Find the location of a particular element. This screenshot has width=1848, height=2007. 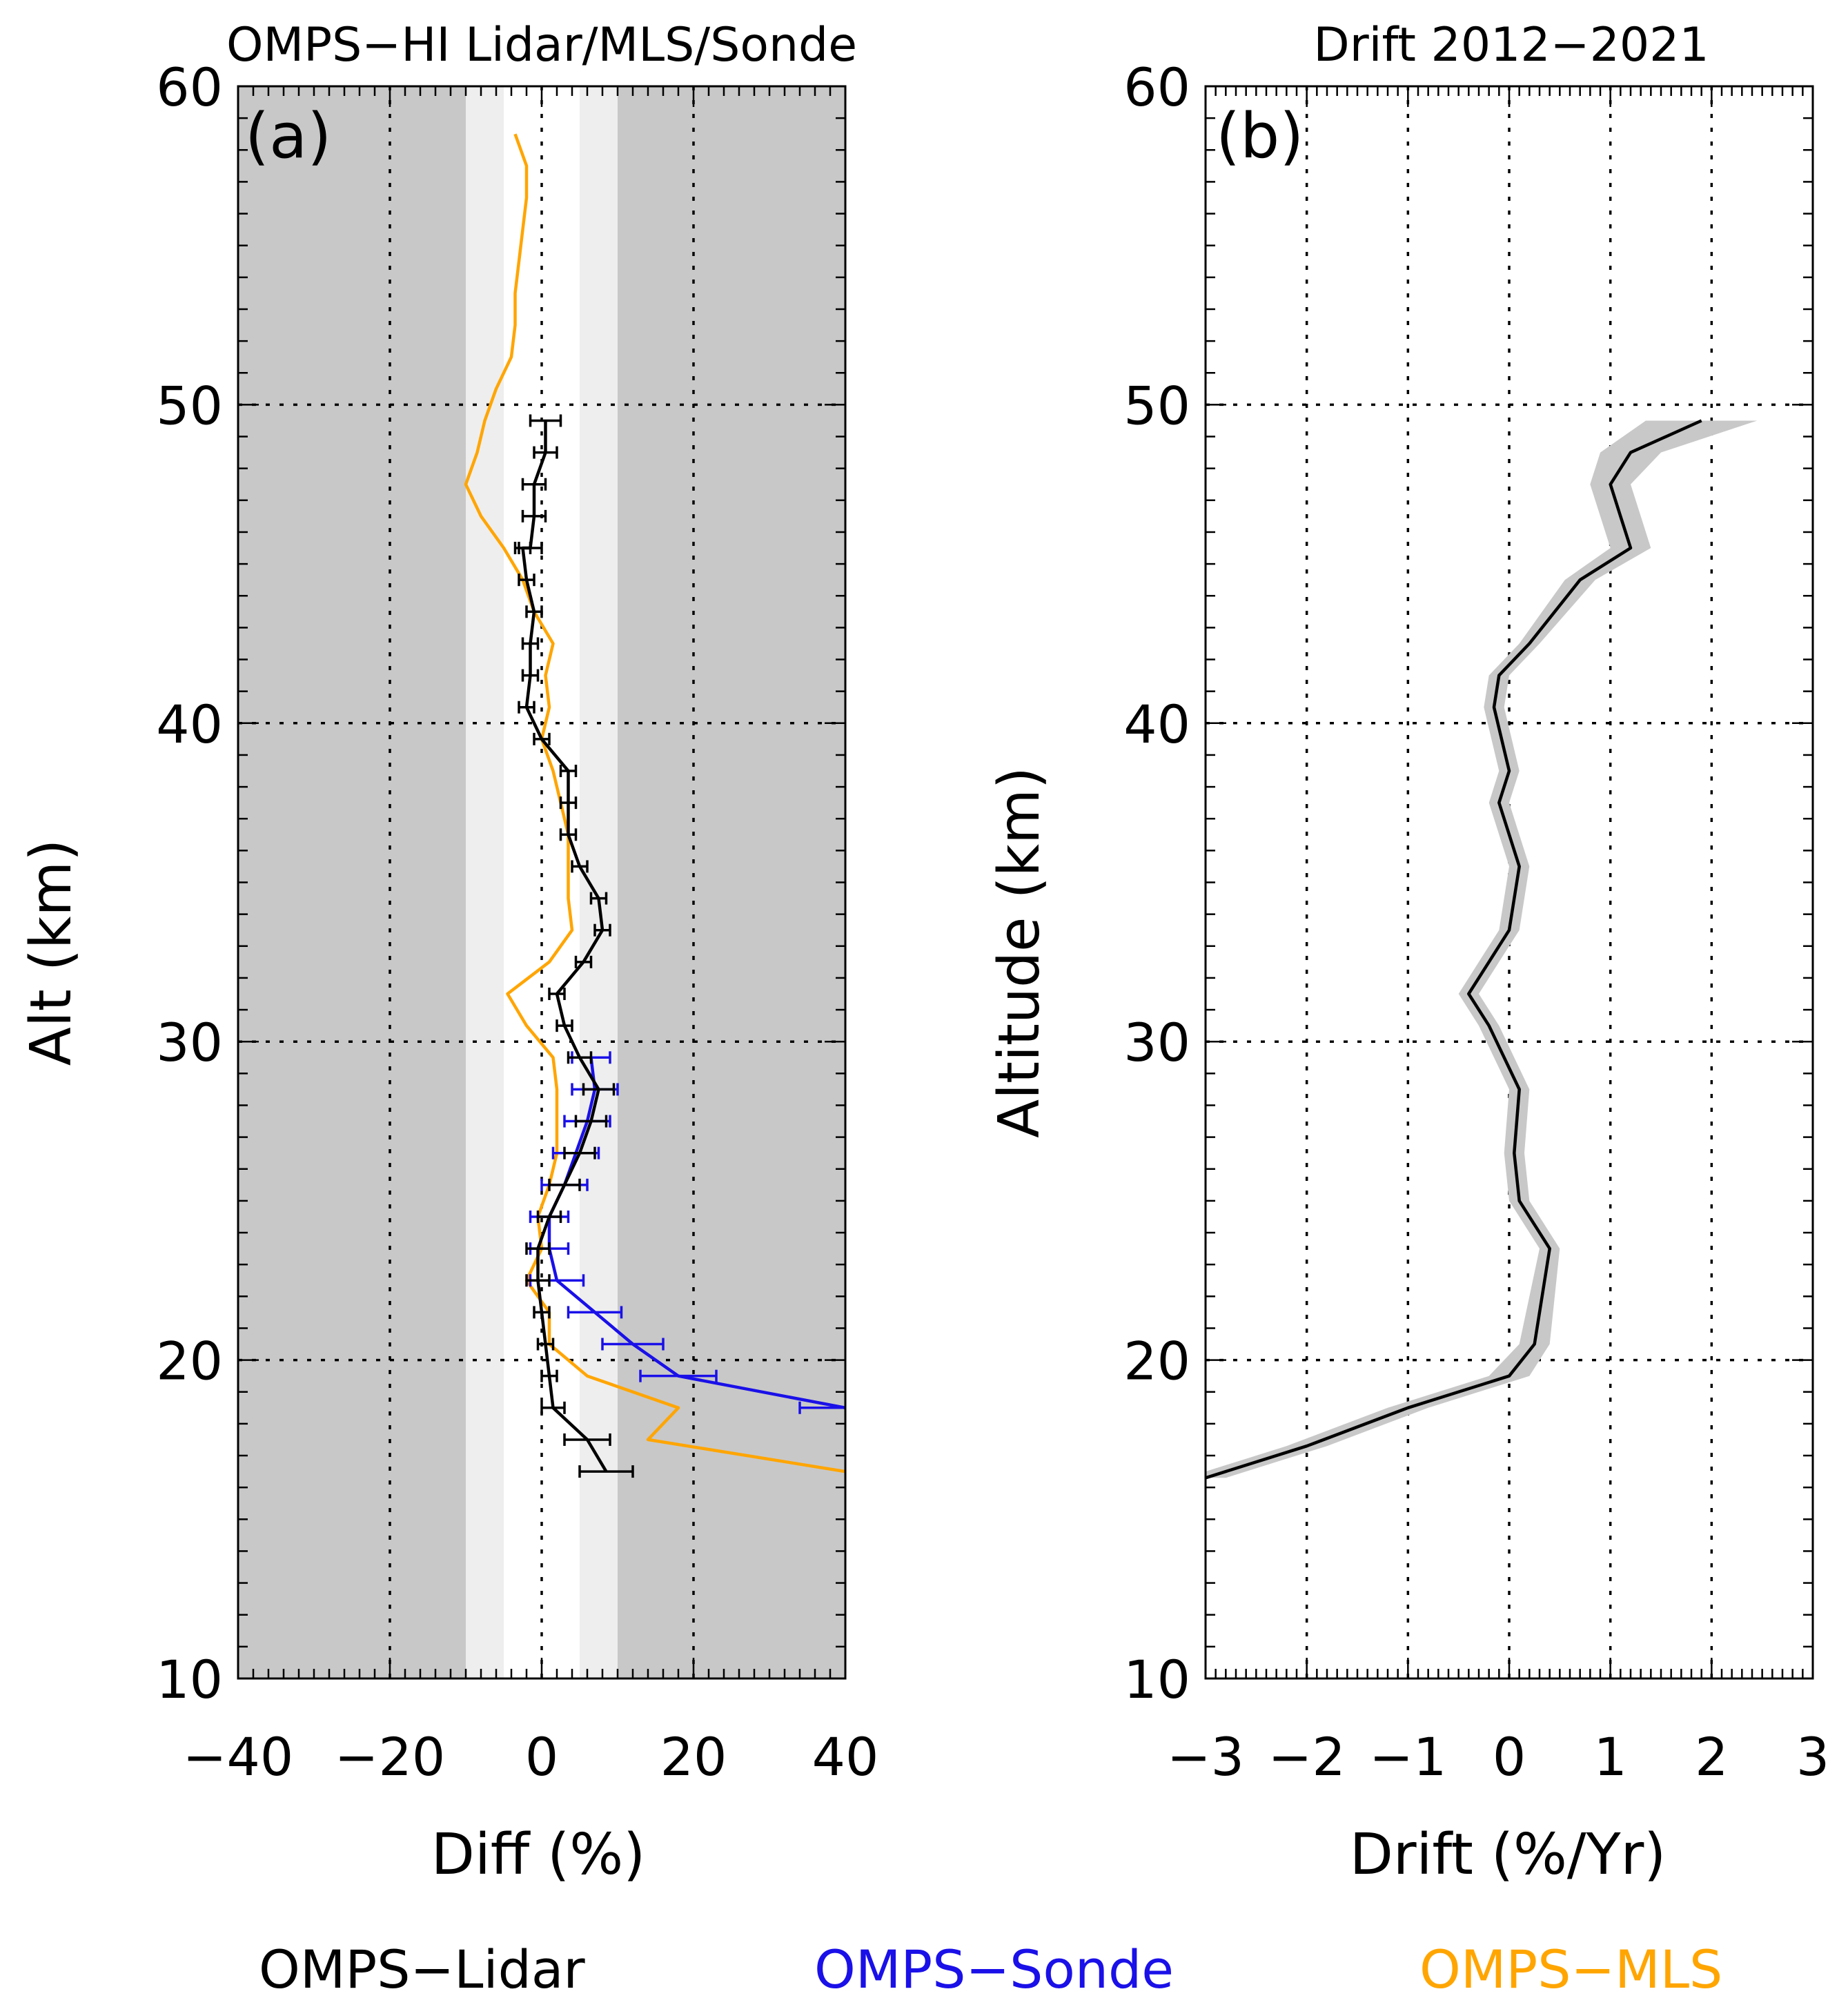

clipped-data is located at coordinates (654, 805).